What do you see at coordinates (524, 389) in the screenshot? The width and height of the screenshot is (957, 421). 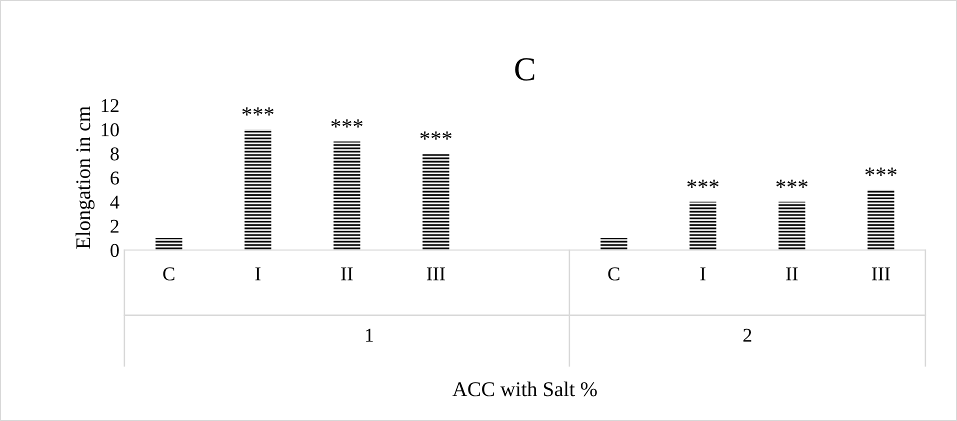 I see `x-axis-title: ACC with Salt %` at bounding box center [524, 389].